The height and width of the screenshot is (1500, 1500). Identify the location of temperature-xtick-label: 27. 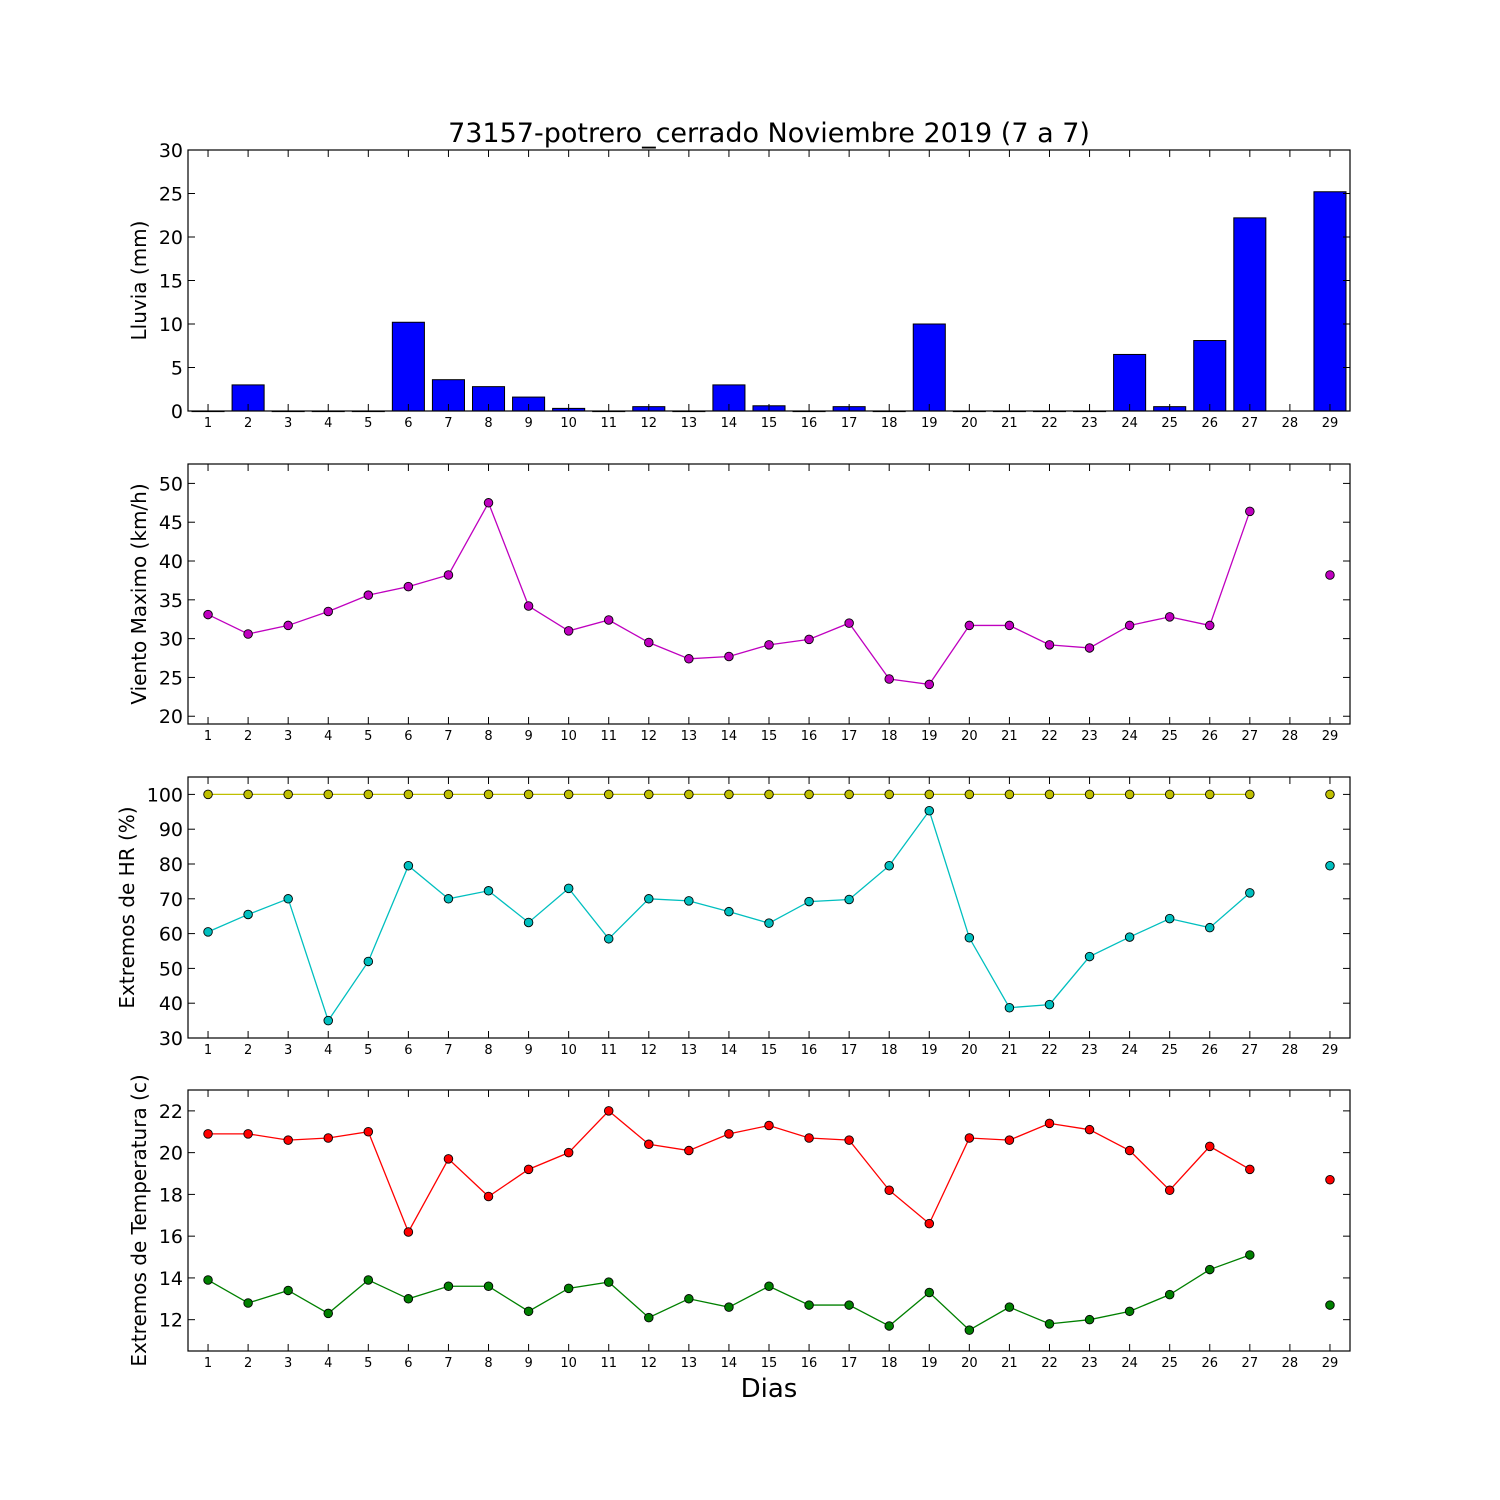
(1250, 1363).